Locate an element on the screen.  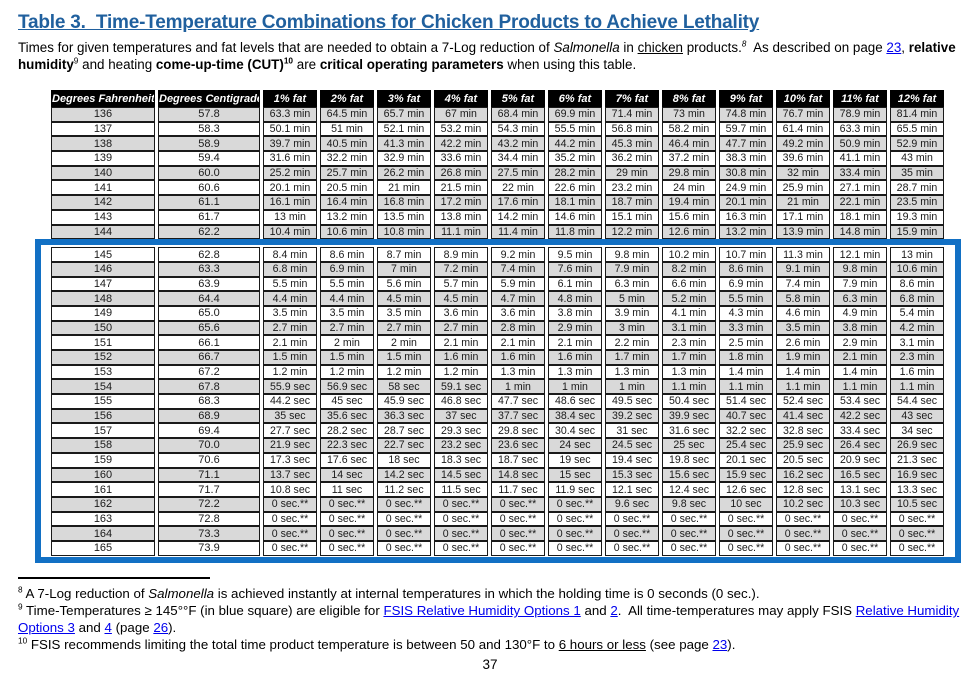
cell-time: 2 min is located at coordinates (347, 342).